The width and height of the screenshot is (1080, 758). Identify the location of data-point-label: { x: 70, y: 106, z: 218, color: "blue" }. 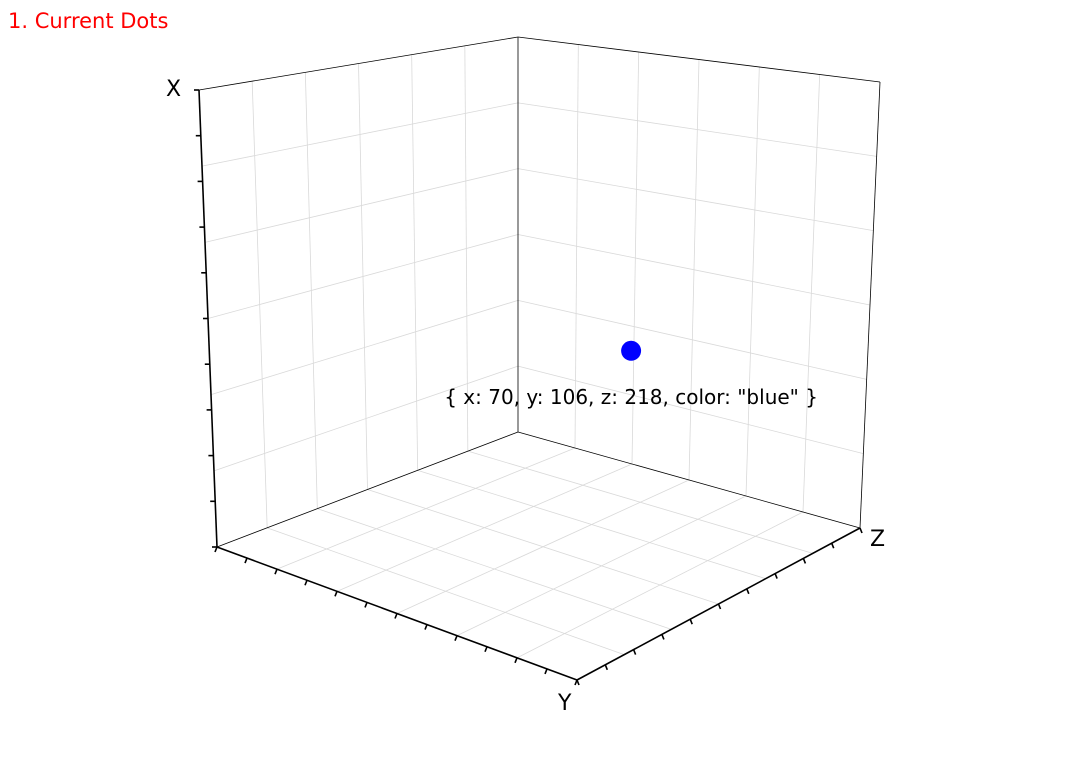
(631, 397).